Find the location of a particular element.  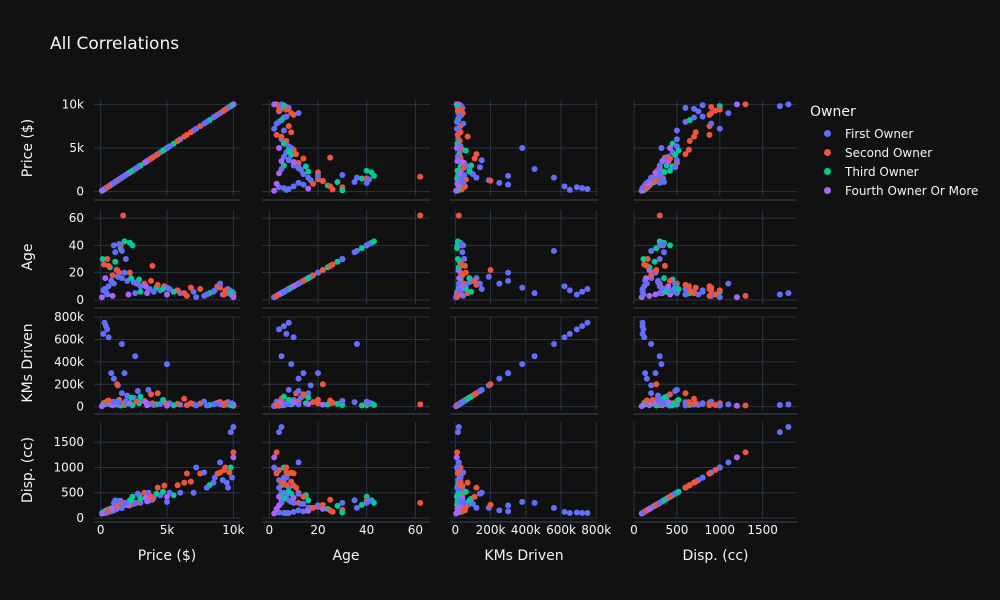

legend-item-first-owner: First Owner is located at coordinates (894, 133).